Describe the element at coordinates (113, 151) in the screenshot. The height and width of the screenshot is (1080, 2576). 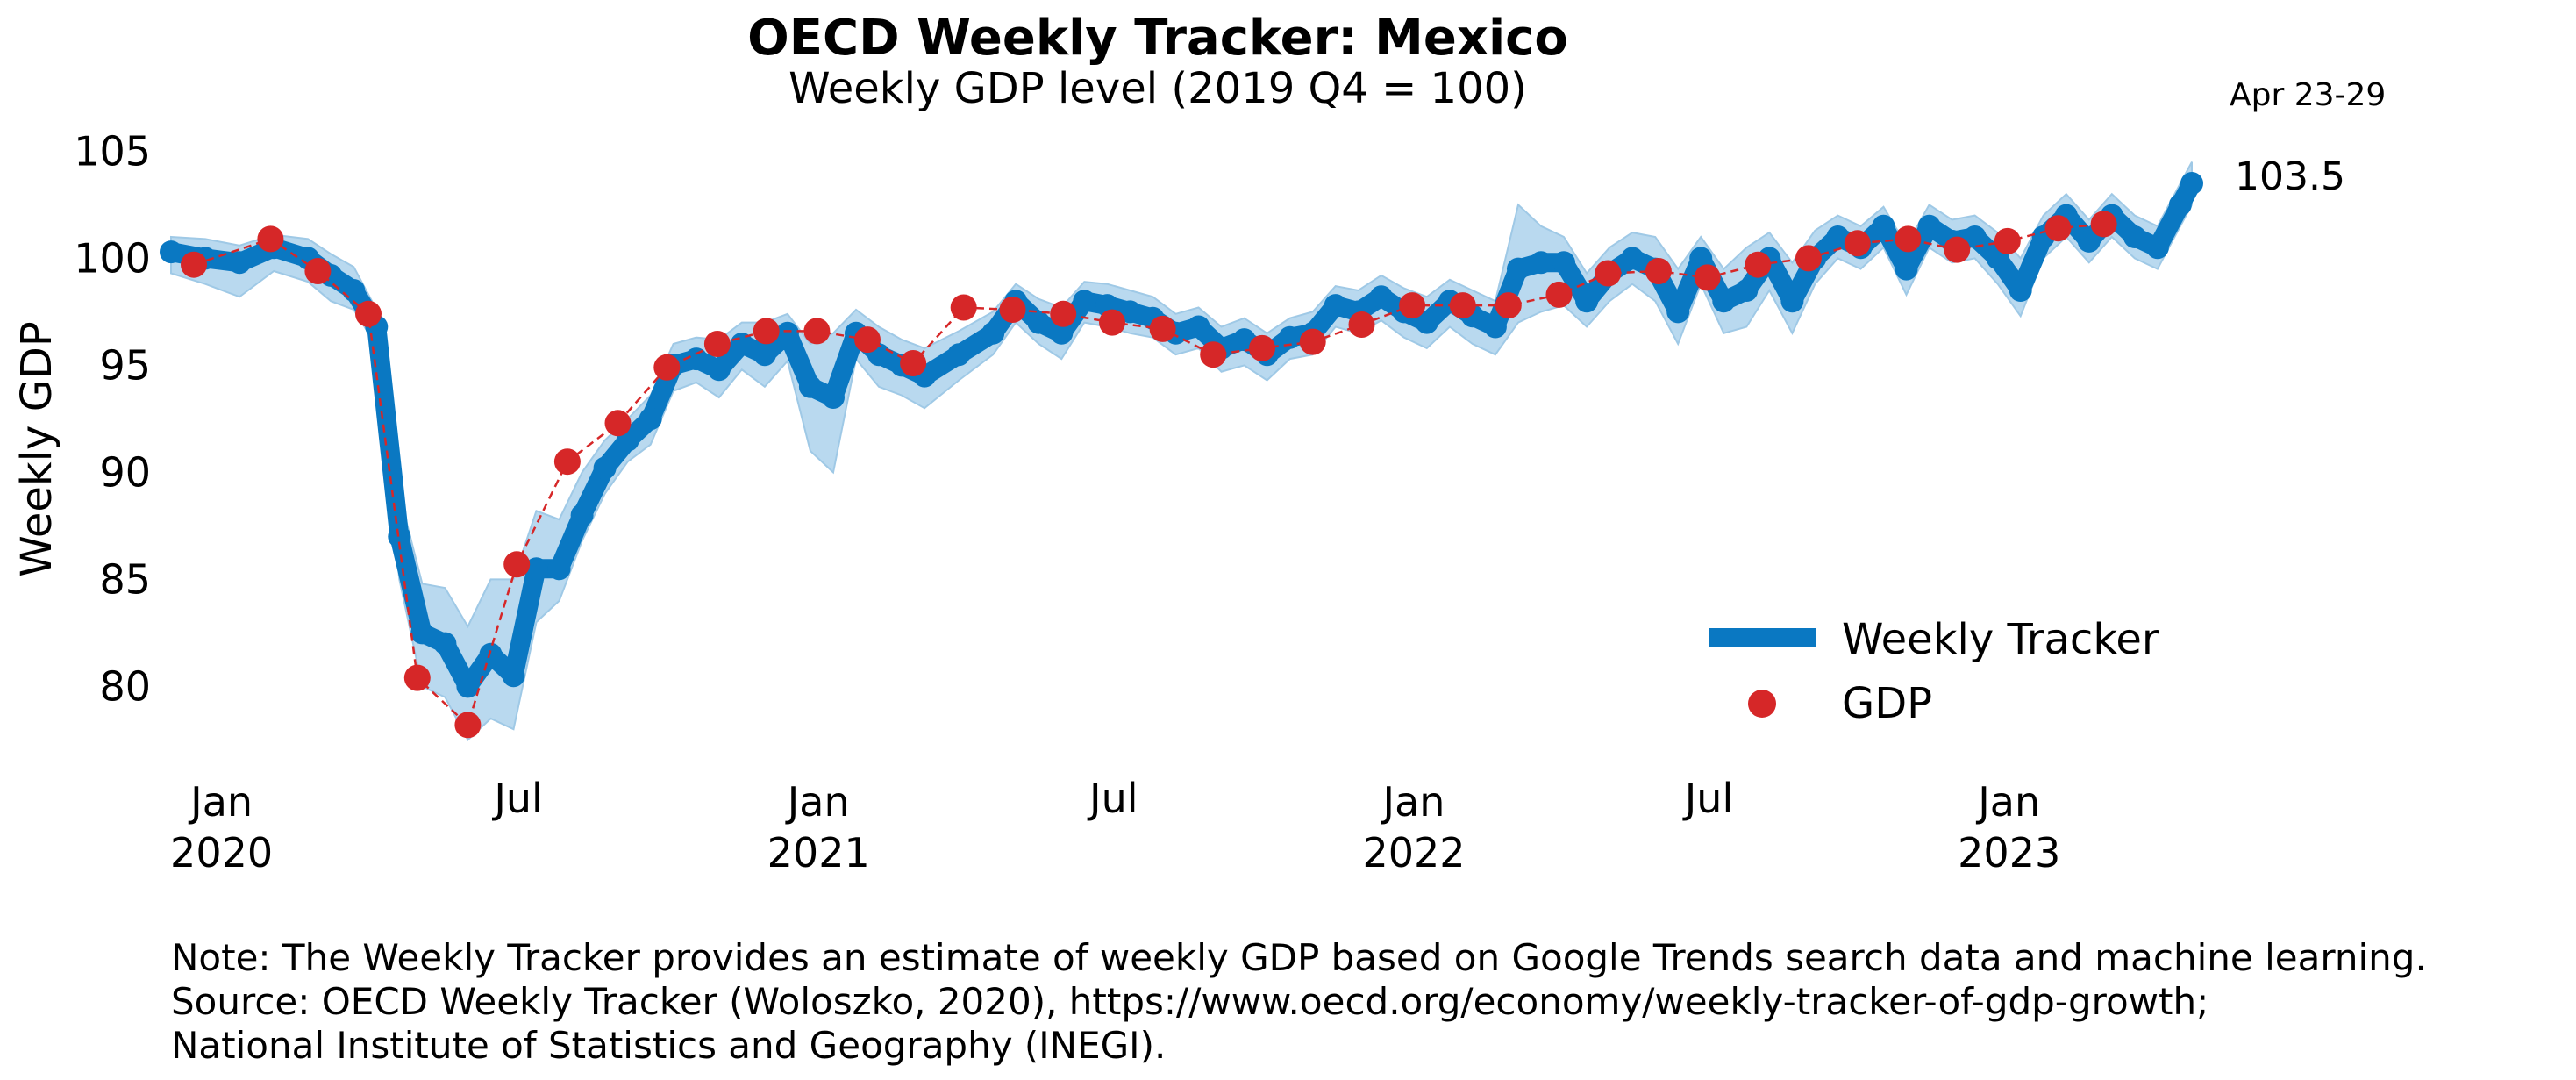
I see `y-tick-label: 105` at that location.